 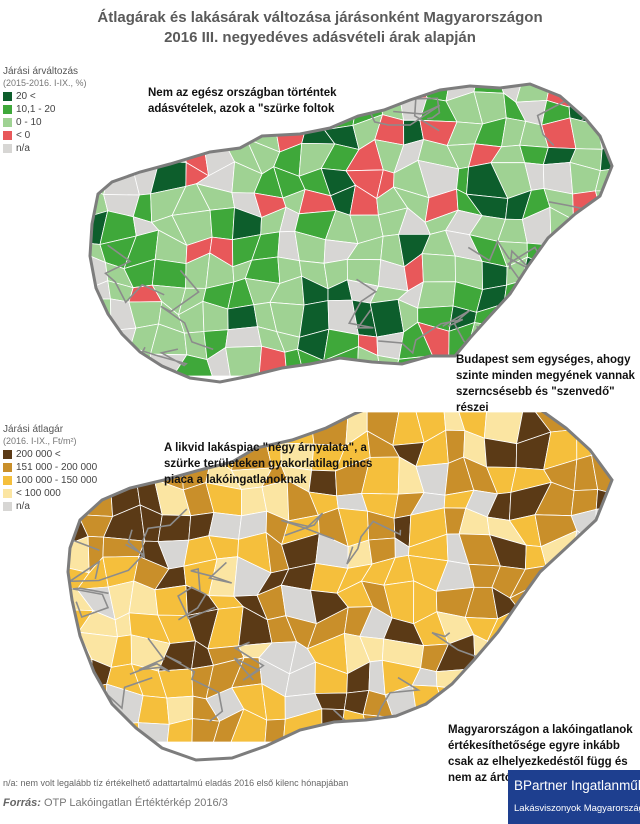 I want to click on legend-label: 151 000 - 200 000, so click(x=57, y=467).